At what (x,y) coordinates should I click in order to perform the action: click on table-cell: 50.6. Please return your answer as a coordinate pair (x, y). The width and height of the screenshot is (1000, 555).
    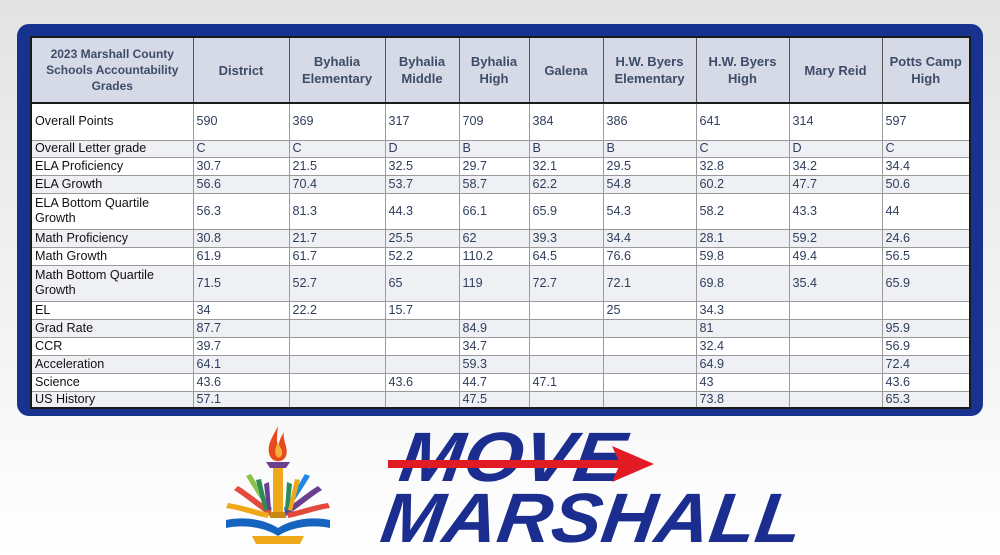
    Looking at the image, I should click on (926, 184).